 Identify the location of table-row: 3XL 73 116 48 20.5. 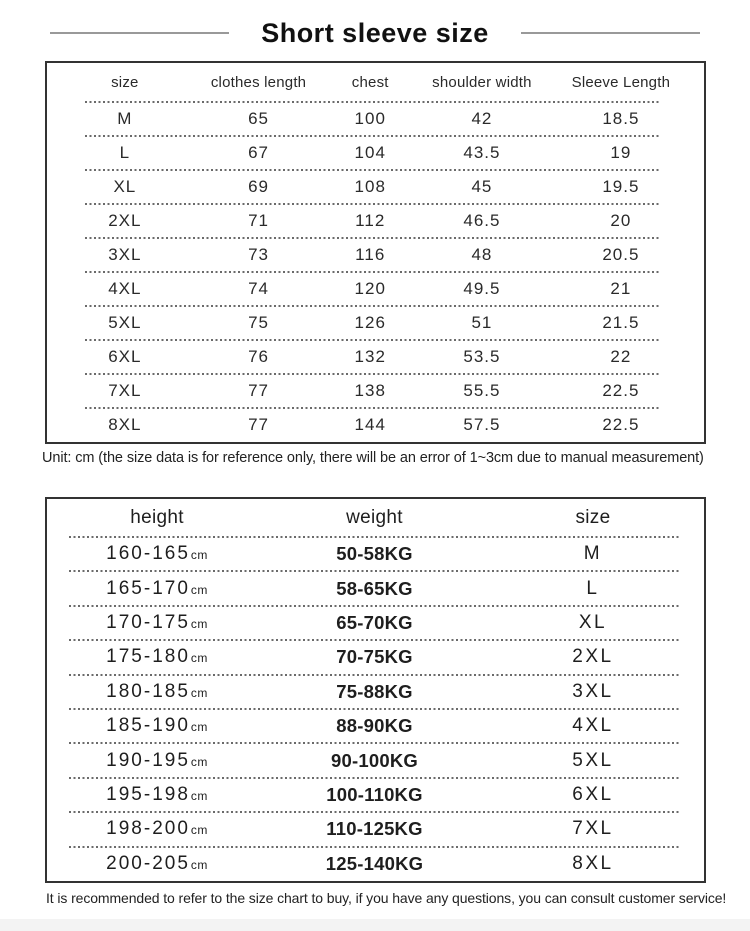
(375, 255).